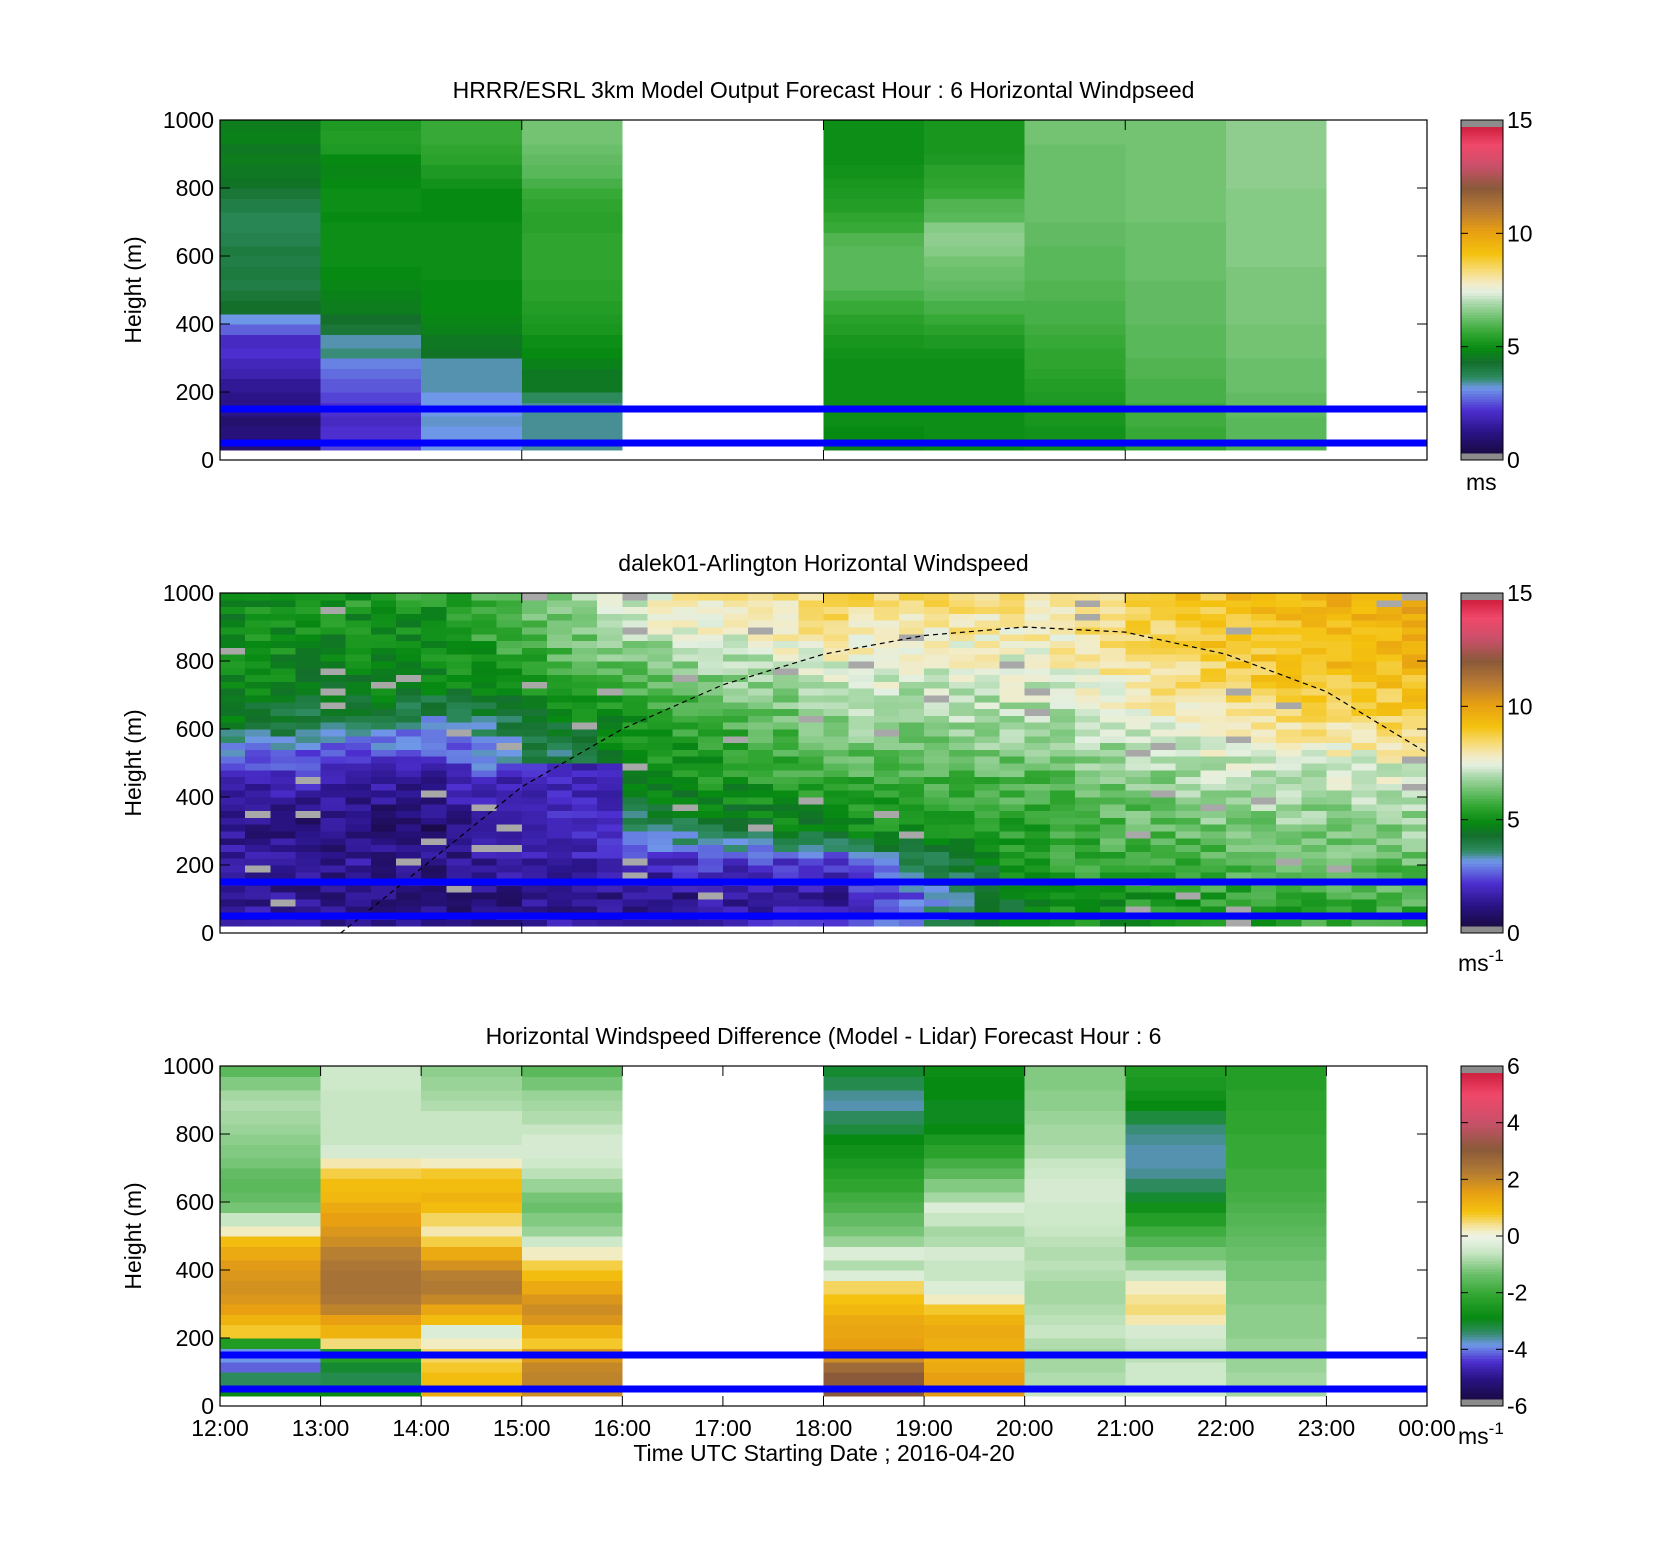 The image size is (1680, 1561). Describe the element at coordinates (195, 729) in the screenshot. I see `y-tick-label: 600` at that location.